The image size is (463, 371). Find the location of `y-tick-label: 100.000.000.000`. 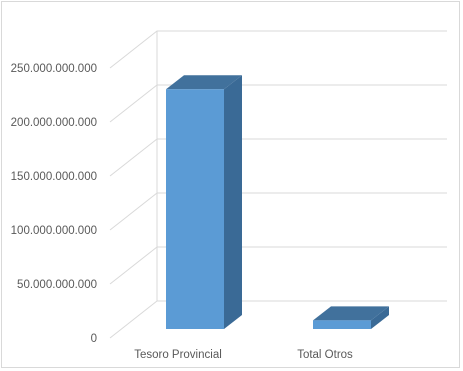

y-tick-label: 100.000.000.000 is located at coordinates (54, 231).